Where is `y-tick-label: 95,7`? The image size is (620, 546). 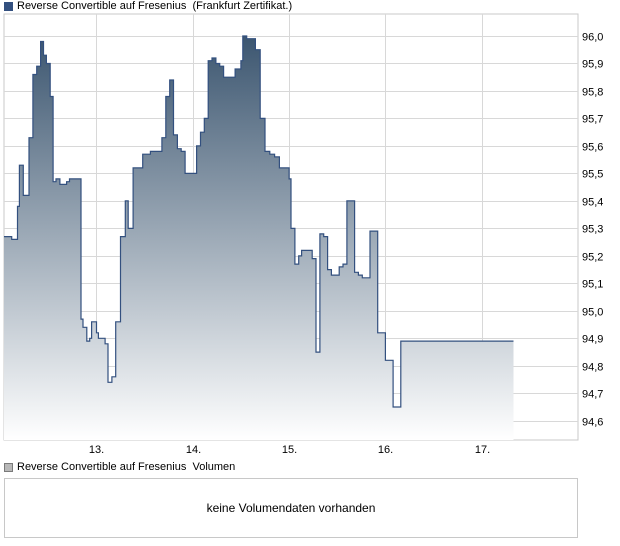
y-tick-label: 95,7 is located at coordinates (592, 120).